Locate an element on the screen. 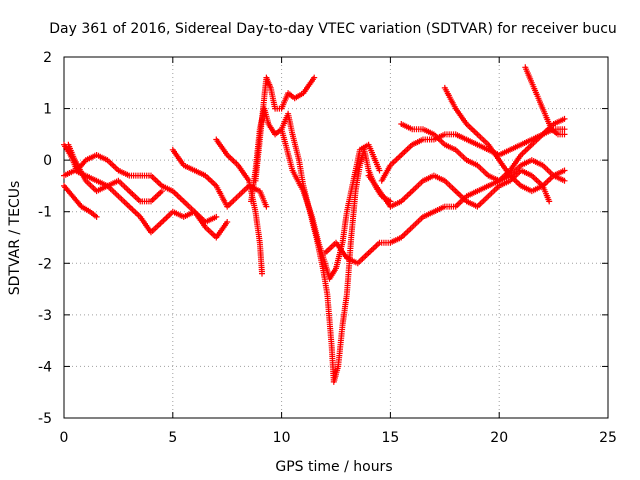  series-sat-i is located at coordinates (330, 204).